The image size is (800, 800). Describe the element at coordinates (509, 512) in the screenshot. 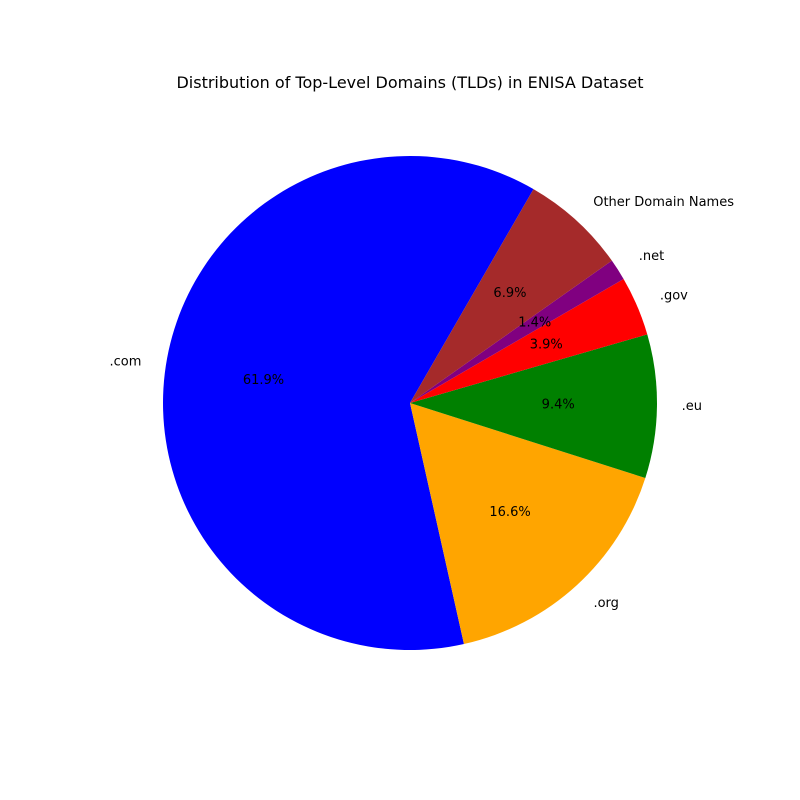

I see `slice-pct-org: 16.6%` at that location.